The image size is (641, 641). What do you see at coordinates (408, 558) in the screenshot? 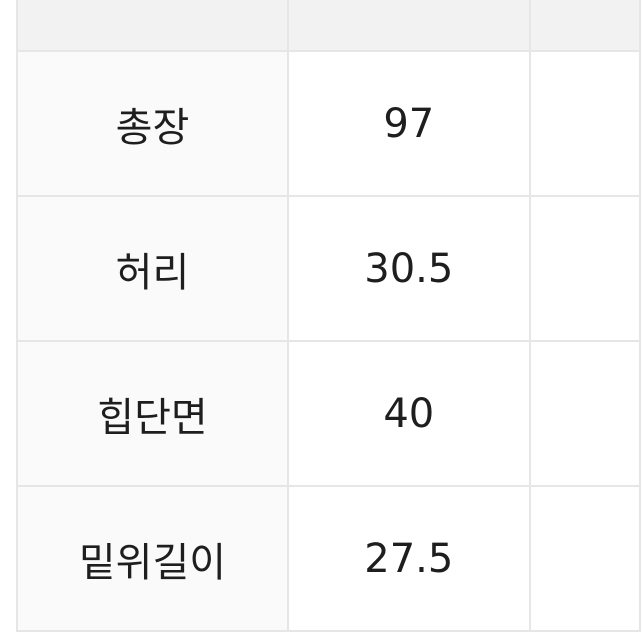
I see `row-value: 27.5` at bounding box center [408, 558].